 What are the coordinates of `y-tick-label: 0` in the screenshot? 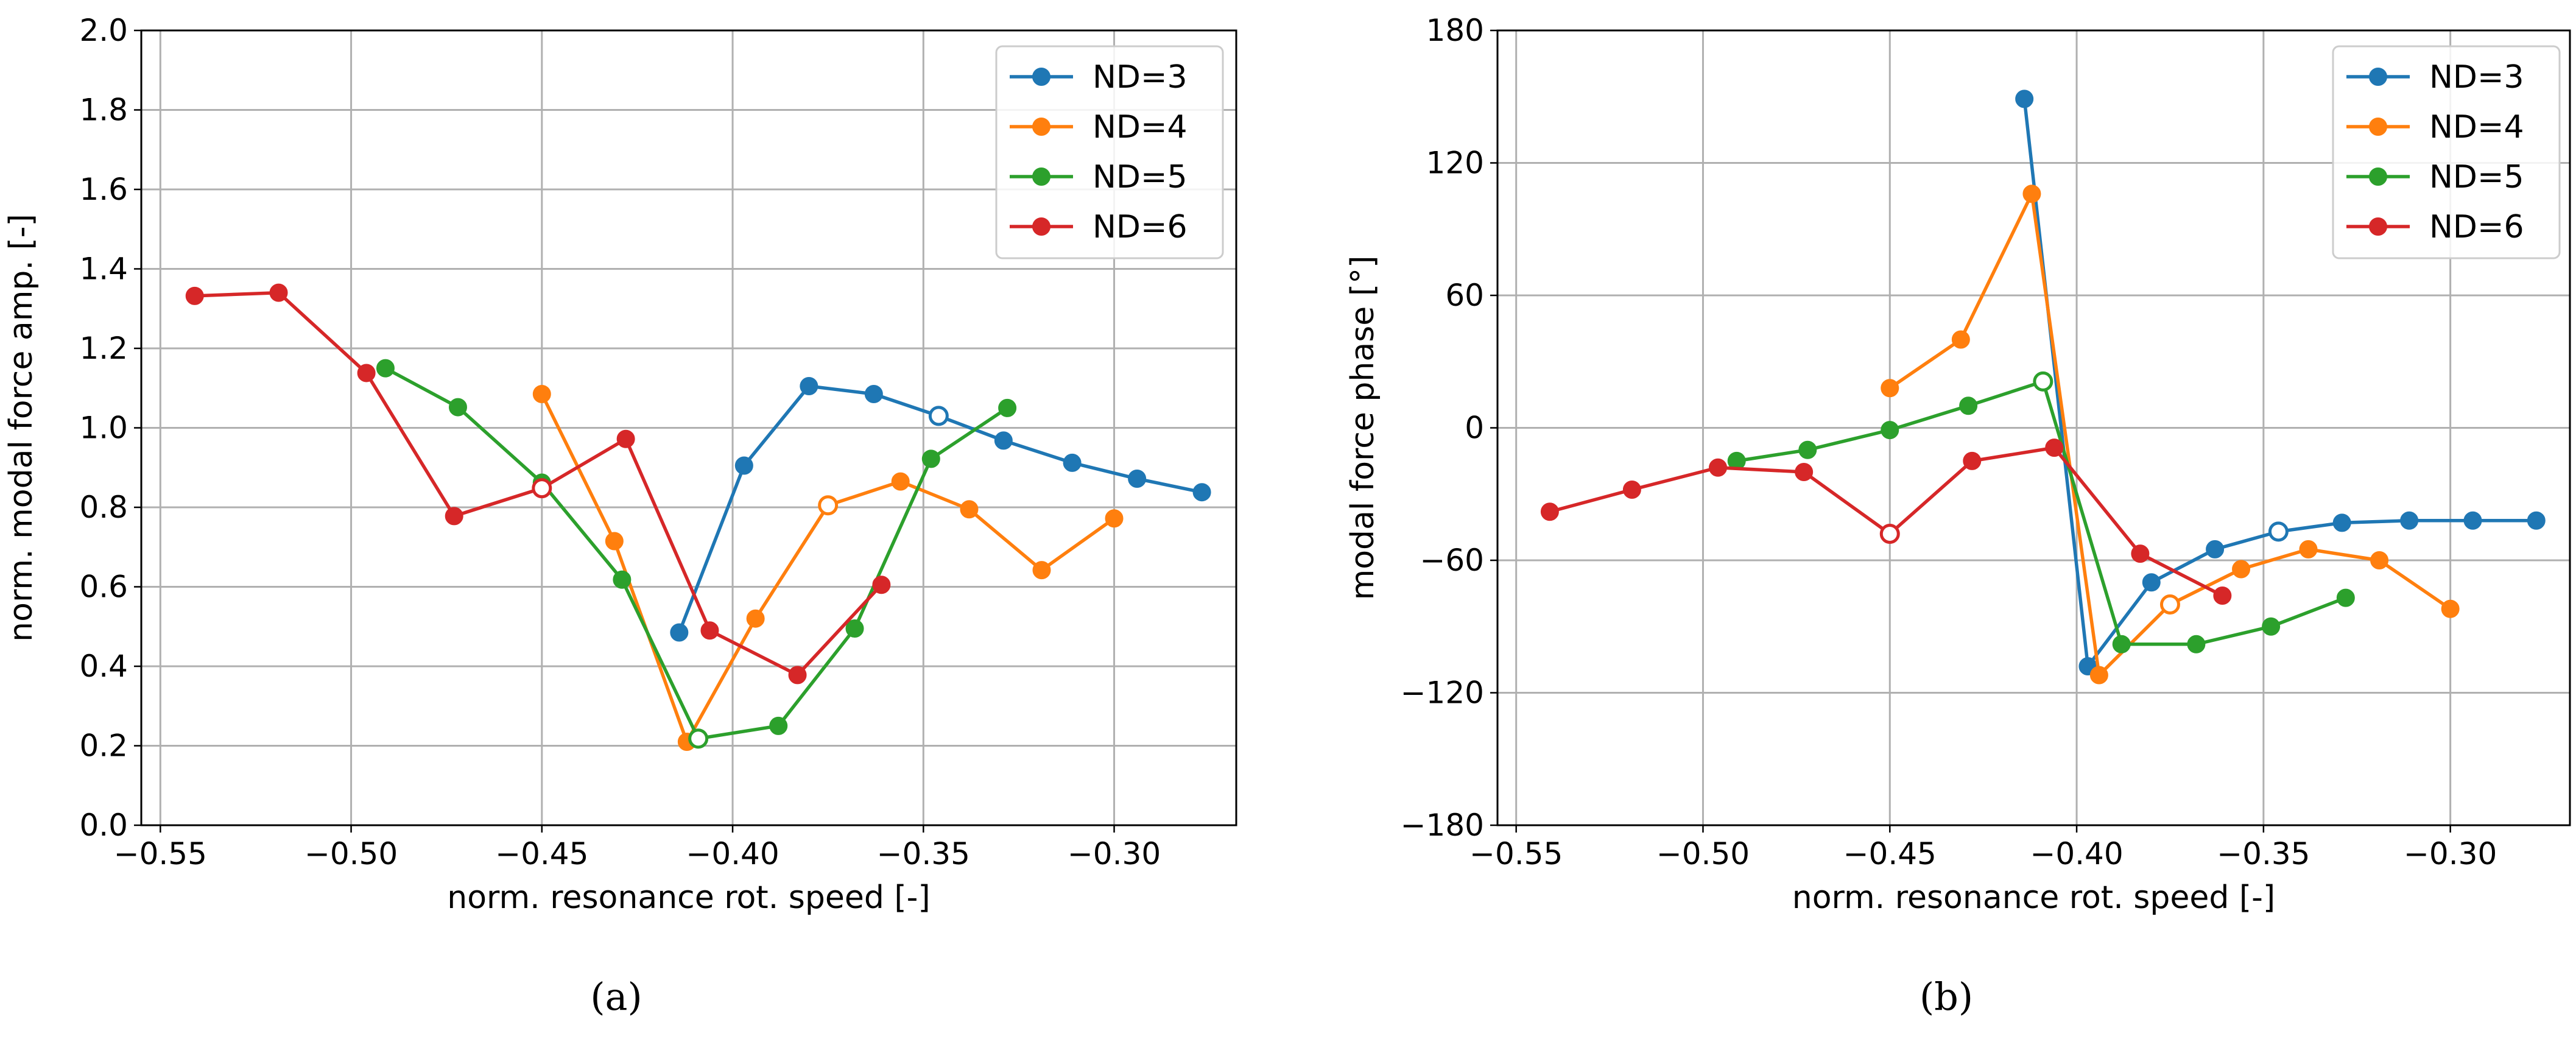 It's located at (1474, 428).